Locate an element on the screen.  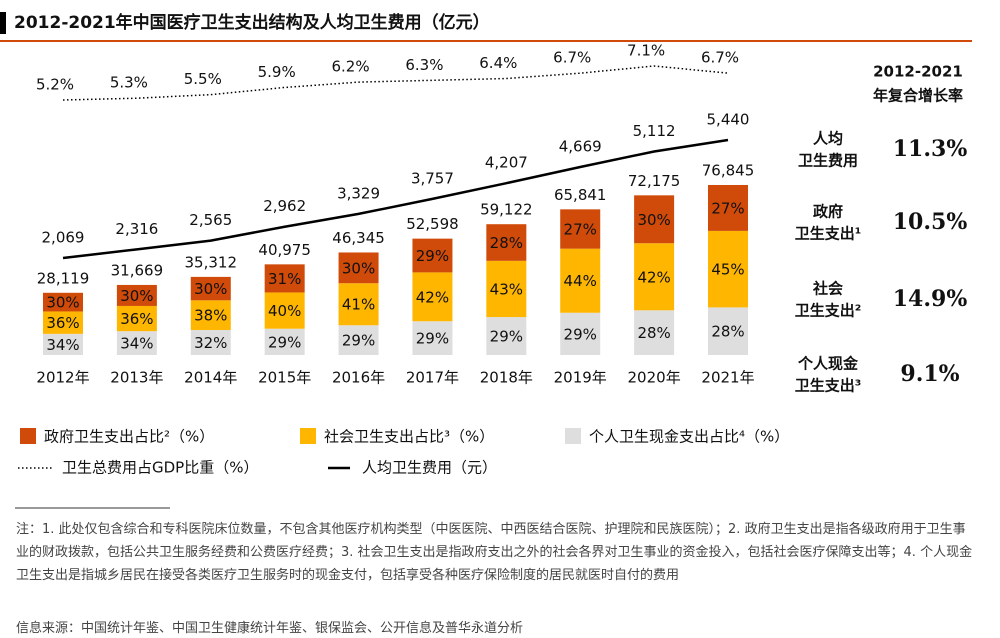
gdp-share-line-label: 6.2% is located at coordinates (351, 67).